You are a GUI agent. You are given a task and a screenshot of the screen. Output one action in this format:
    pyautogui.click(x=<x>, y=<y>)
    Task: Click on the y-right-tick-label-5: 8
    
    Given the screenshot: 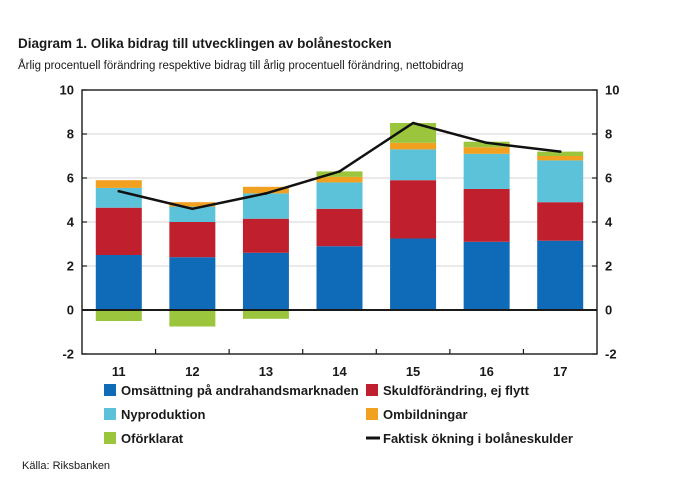 What is the action you would take?
    pyautogui.click(x=608, y=134)
    